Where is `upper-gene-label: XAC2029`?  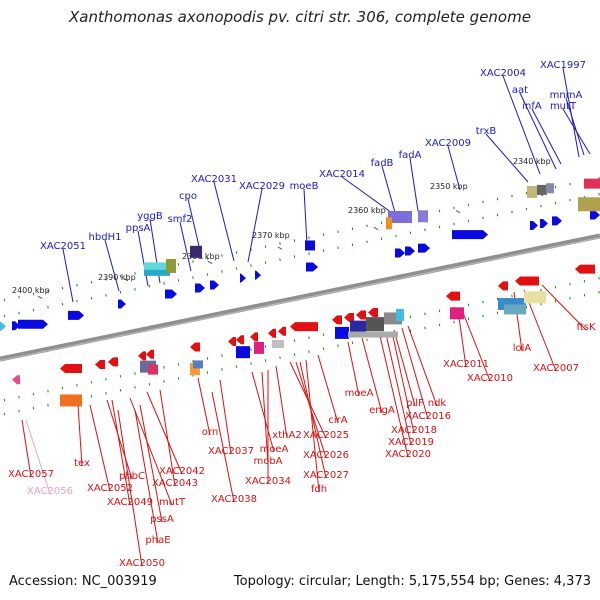 upper-gene-label: XAC2029 is located at coordinates (262, 186).